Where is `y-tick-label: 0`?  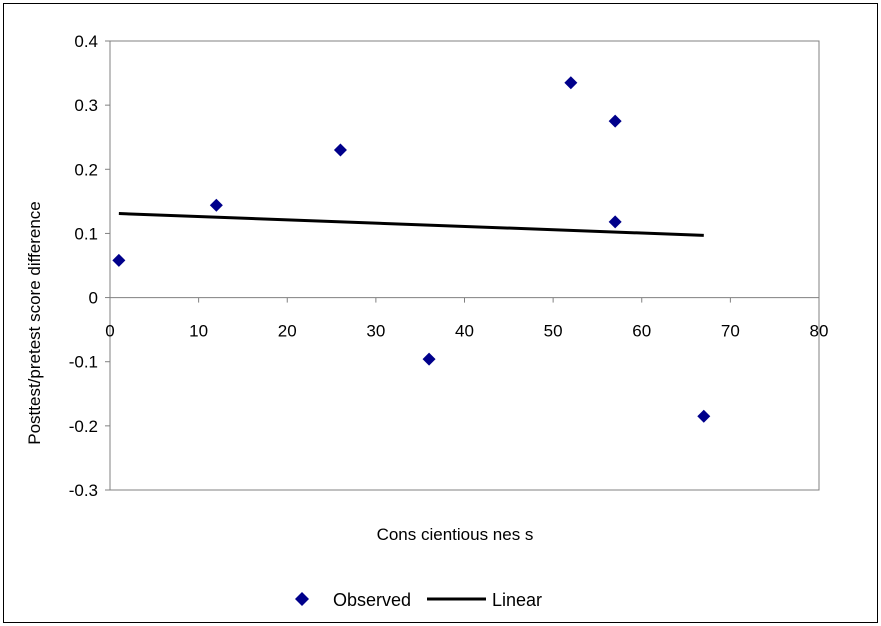
y-tick-label: 0 is located at coordinates (93, 298).